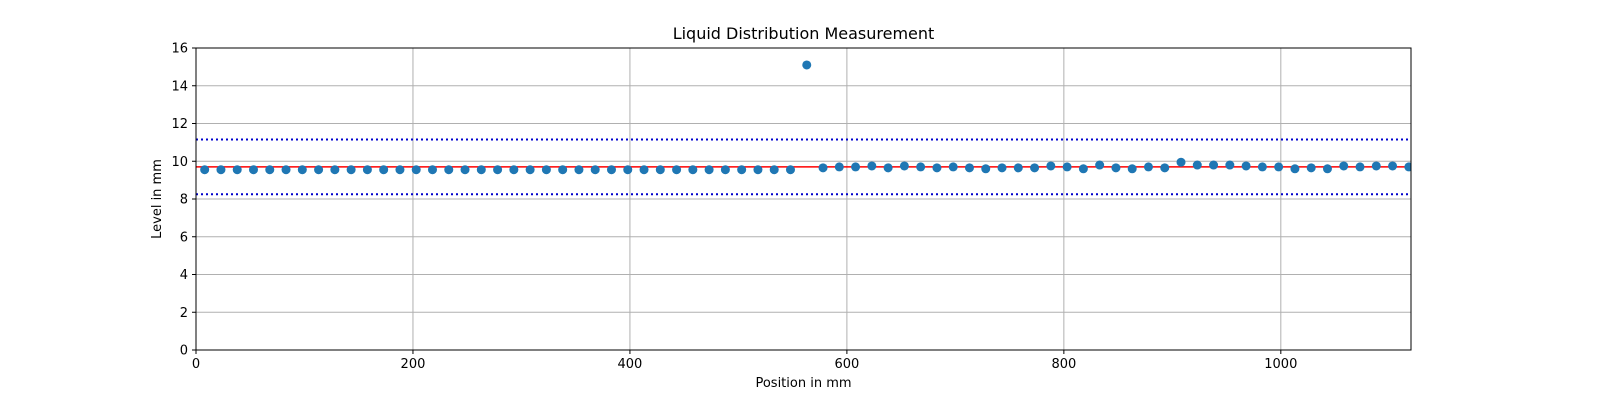 The width and height of the screenshot is (1600, 400). What do you see at coordinates (1280, 364) in the screenshot?
I see `x-tick-label: 1000` at bounding box center [1280, 364].